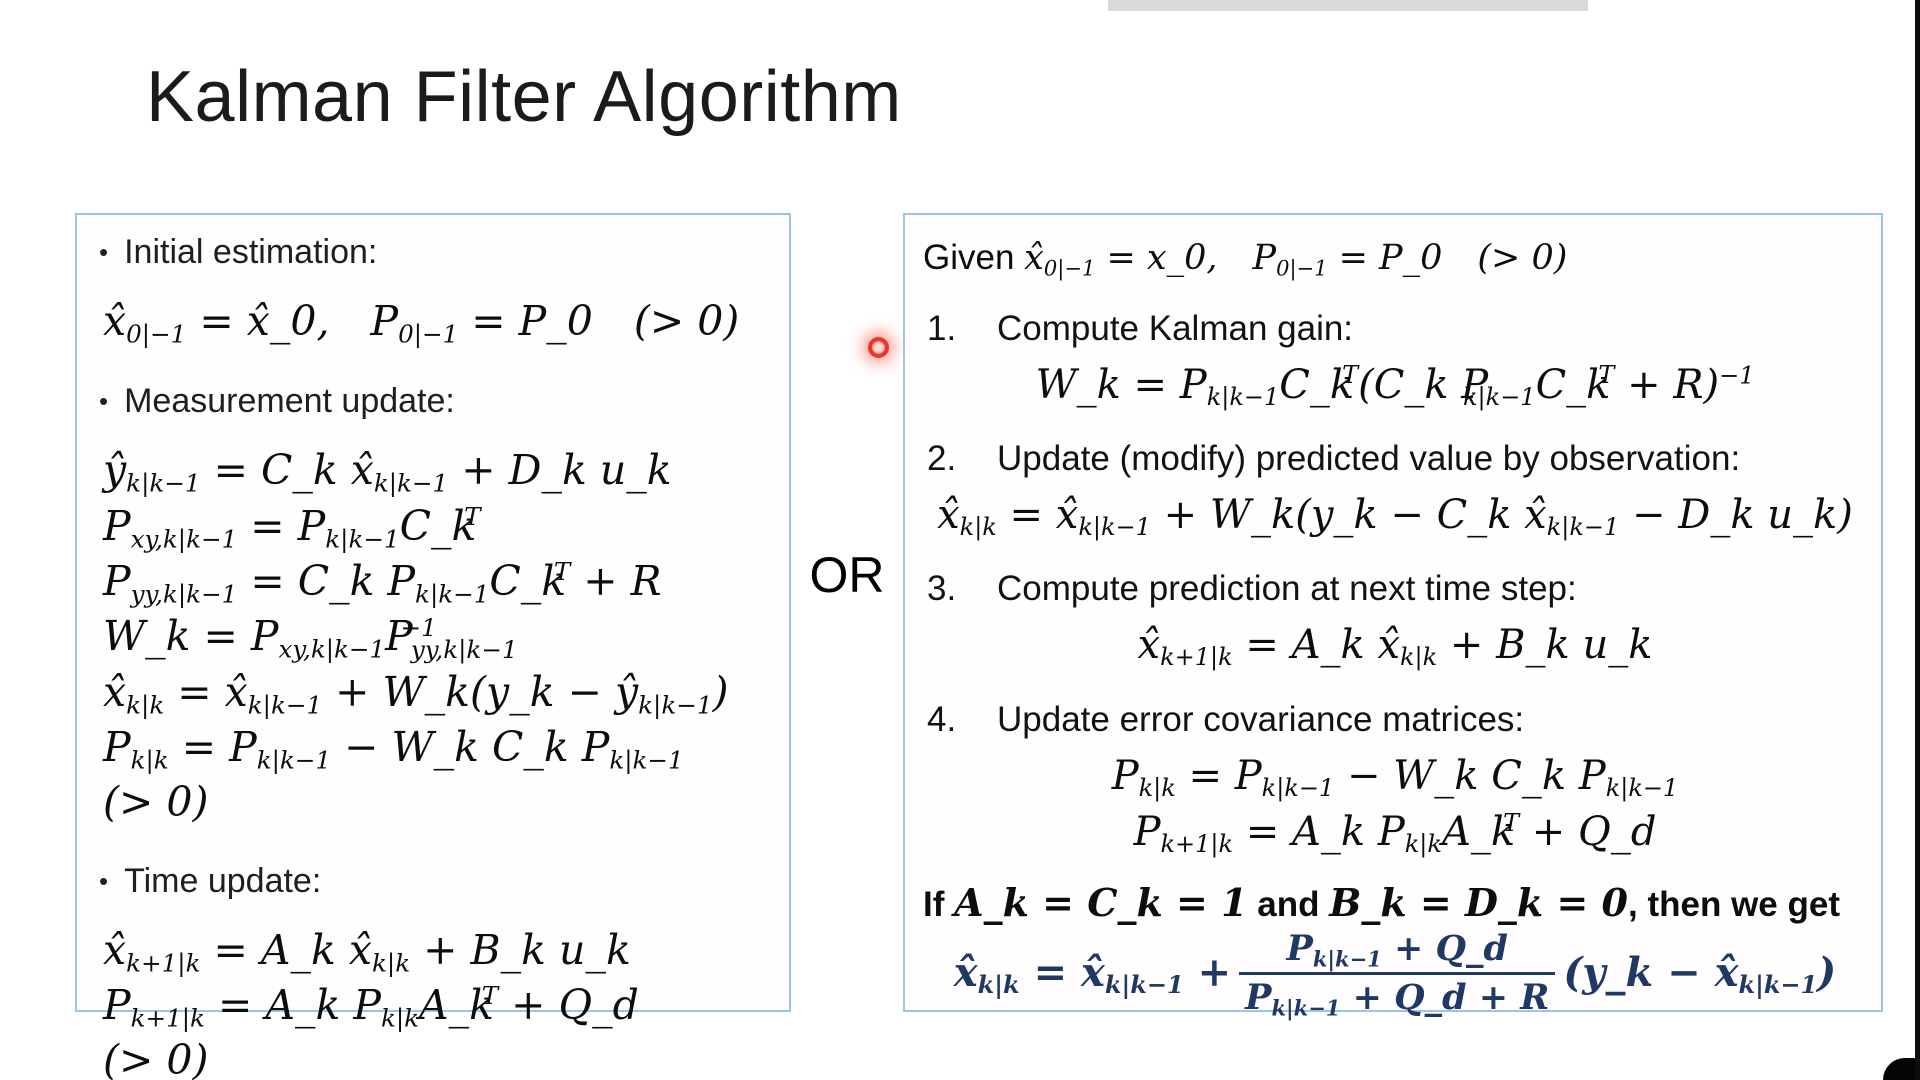 The height and width of the screenshot is (1080, 1920). Describe the element at coordinates (292, 527) in the screenshot. I see `formula-line-pxy: Pxy,k|k−1 = Pk|k−1C_kT` at that location.